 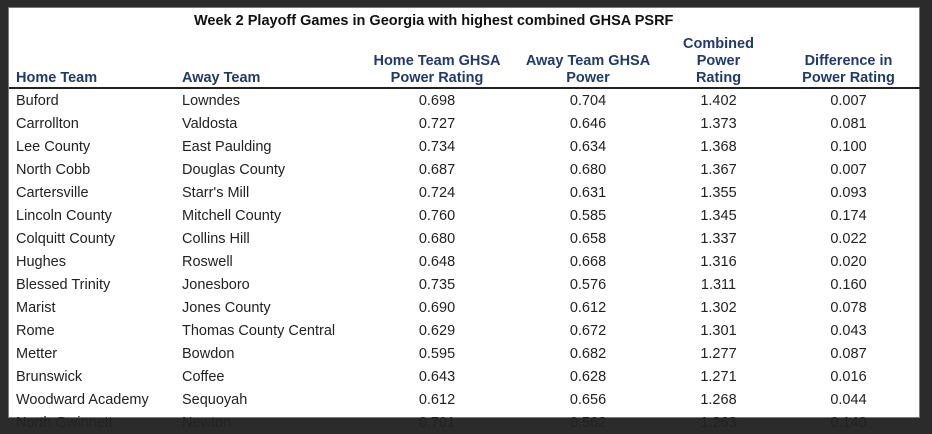 What do you see at coordinates (92, 62) in the screenshot?
I see `header-home-team: Home Team` at bounding box center [92, 62].